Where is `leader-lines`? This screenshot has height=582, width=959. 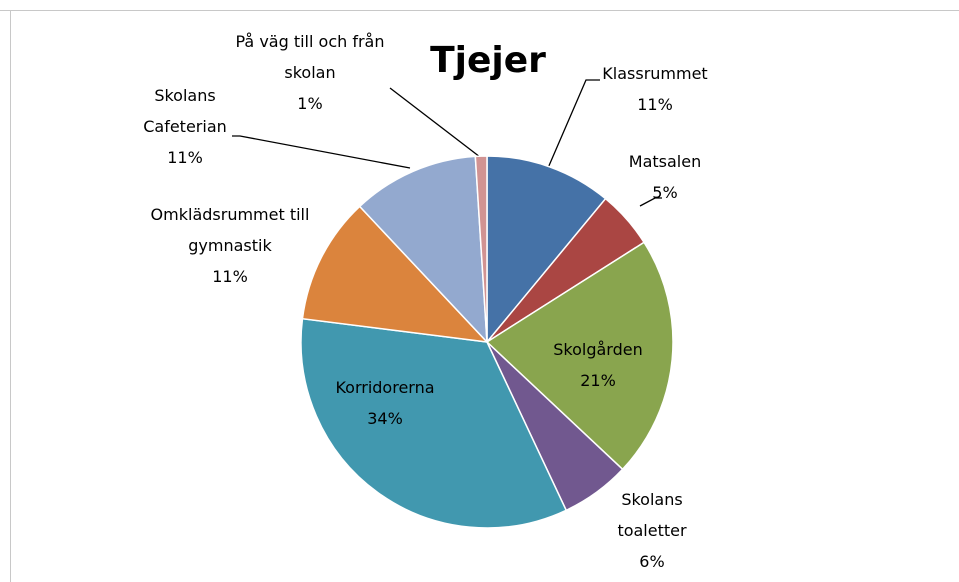 leader-lines is located at coordinates (447, 143).